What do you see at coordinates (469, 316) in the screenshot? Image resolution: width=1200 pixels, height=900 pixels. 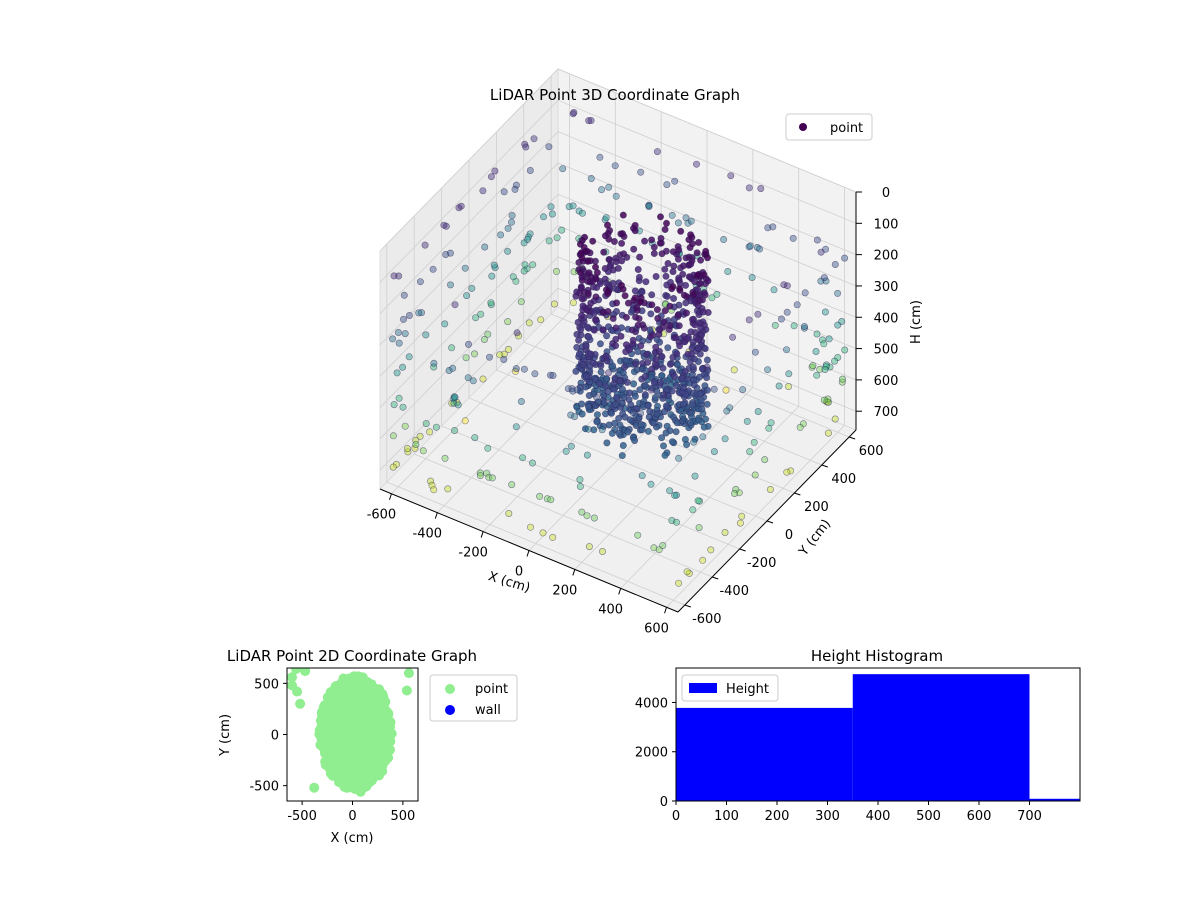 I see `chart-3d-gridline-z` at bounding box center [469, 316].